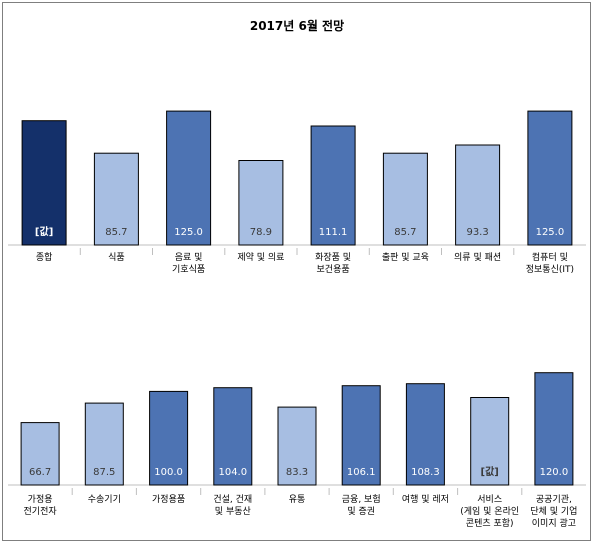  Describe the element at coordinates (41, 505) in the screenshot. I see `category-label: 가정용 전기전자` at that location.